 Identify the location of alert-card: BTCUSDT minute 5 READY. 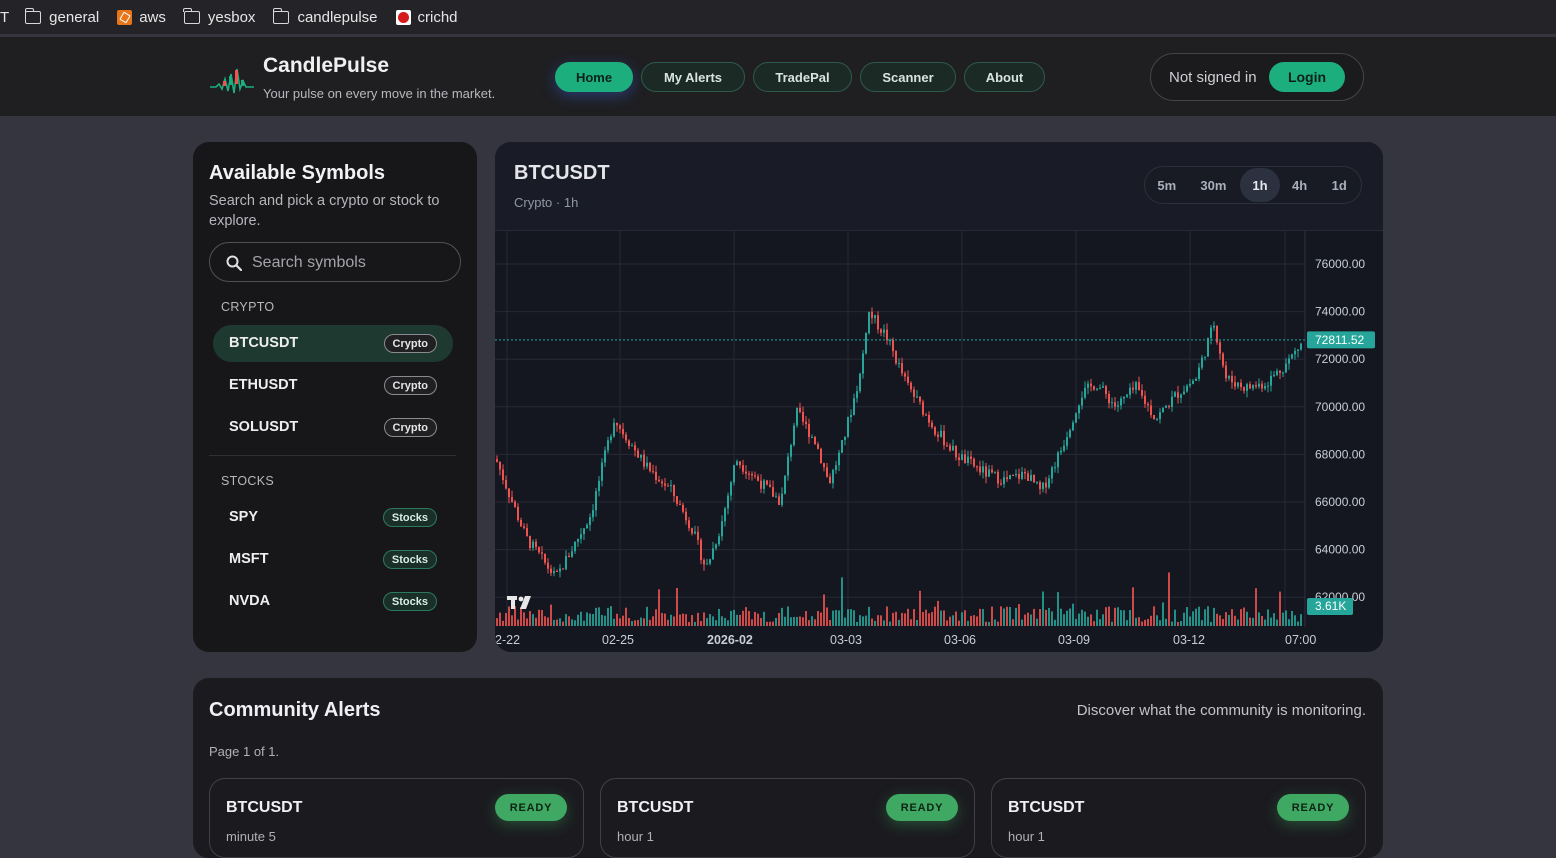
(396, 818).